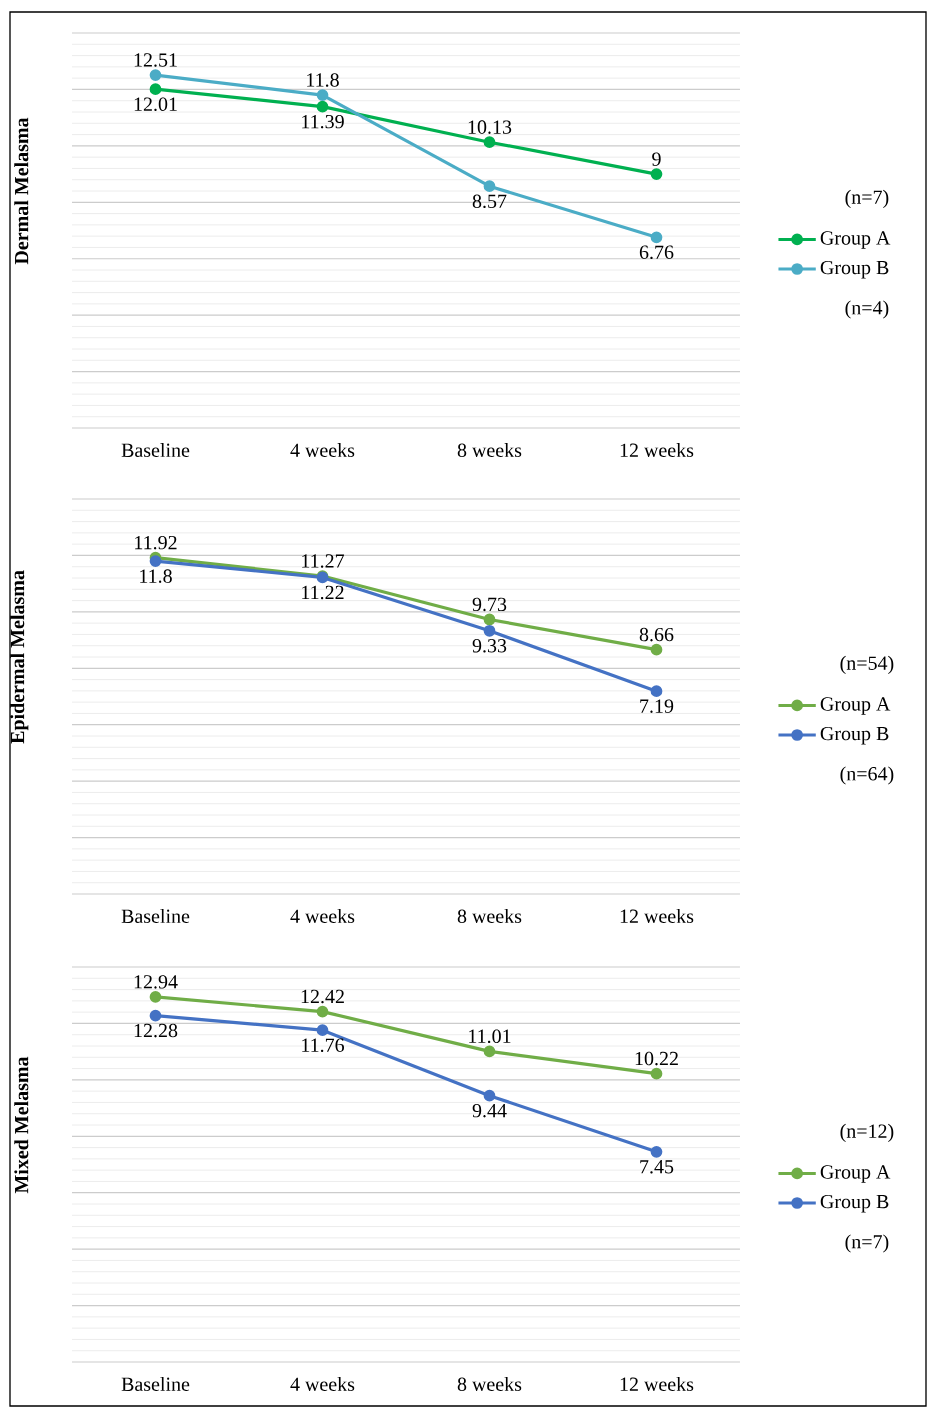 This screenshot has width=928, height=1407. I want to click on data-label: 11.01, so click(490, 1036).